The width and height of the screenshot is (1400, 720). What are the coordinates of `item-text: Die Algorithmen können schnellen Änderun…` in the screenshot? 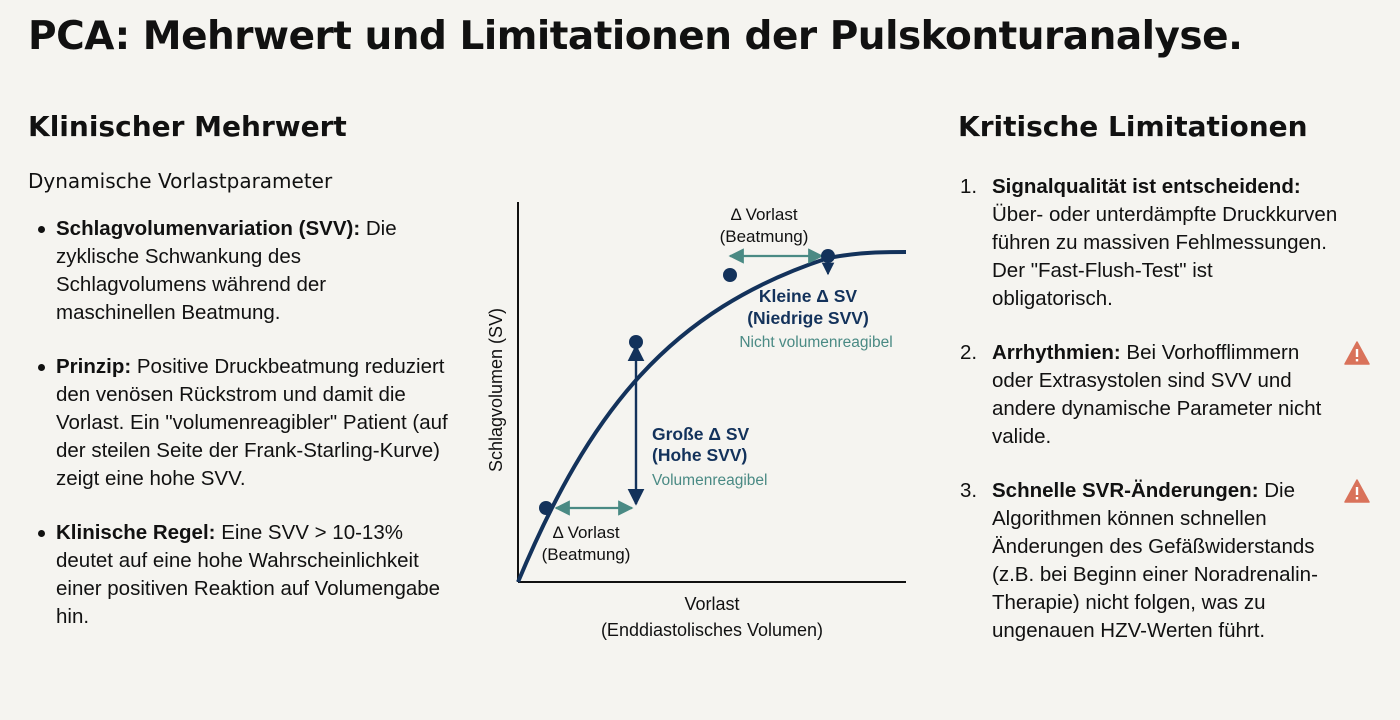 It's located at (1155, 560).